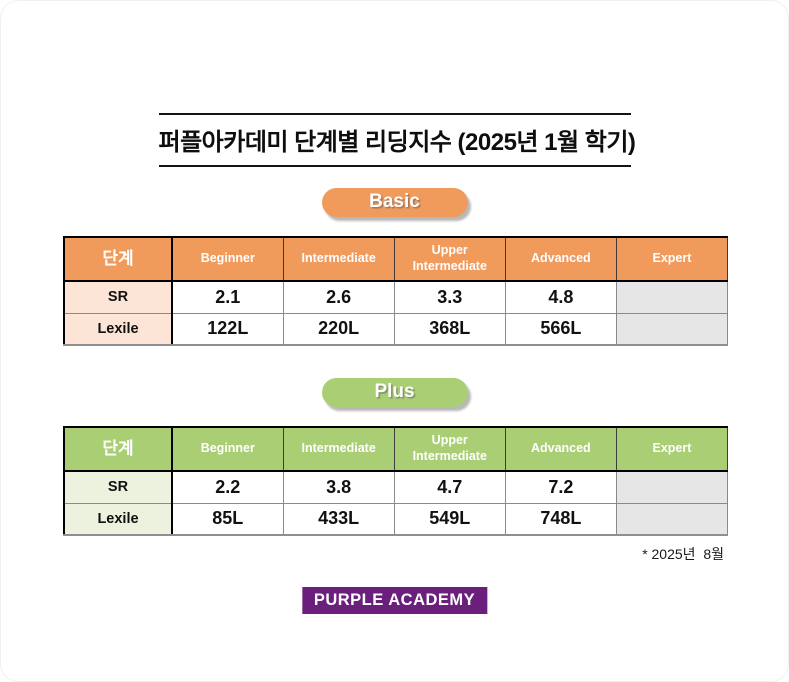 This screenshot has width=789, height=682. Describe the element at coordinates (672, 297) in the screenshot. I see `basic-cell-sr-expert` at that location.